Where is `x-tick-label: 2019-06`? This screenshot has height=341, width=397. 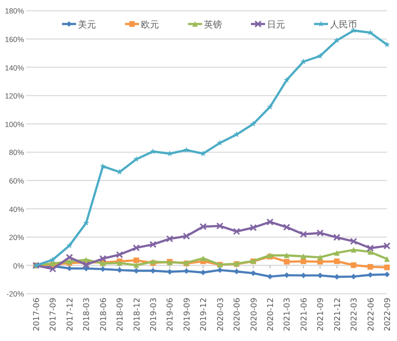
x-tick-label: 2019-06 is located at coordinates (170, 315).